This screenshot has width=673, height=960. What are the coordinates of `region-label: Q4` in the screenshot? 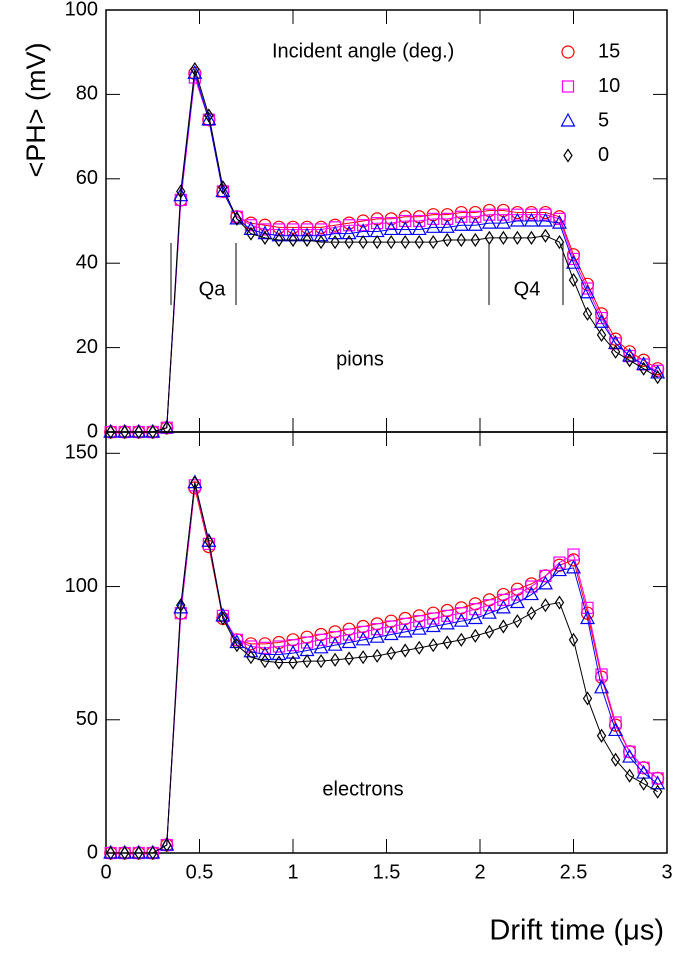 It's located at (527, 289).